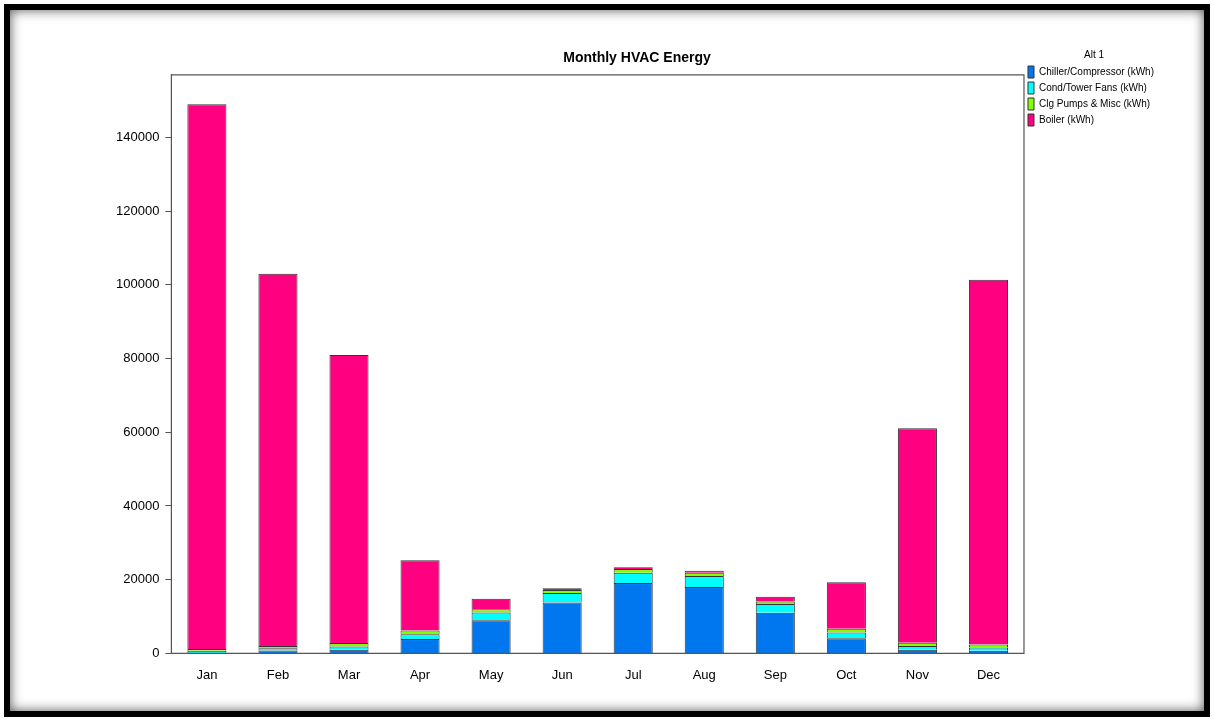  What do you see at coordinates (420, 674) in the screenshot?
I see `x-tick-label: Apr` at bounding box center [420, 674].